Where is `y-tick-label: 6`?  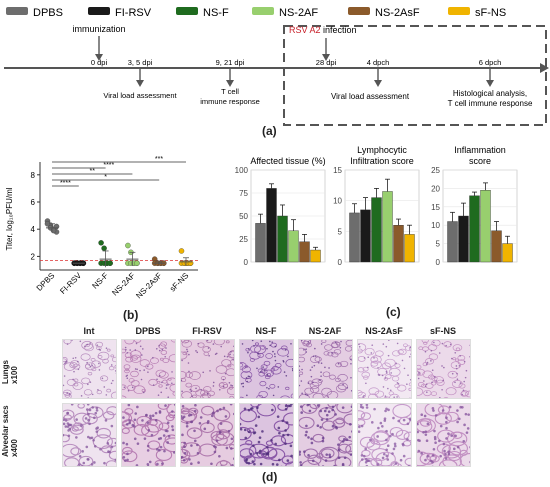
y-tick-label: 6 is located at coordinates (33, 202).